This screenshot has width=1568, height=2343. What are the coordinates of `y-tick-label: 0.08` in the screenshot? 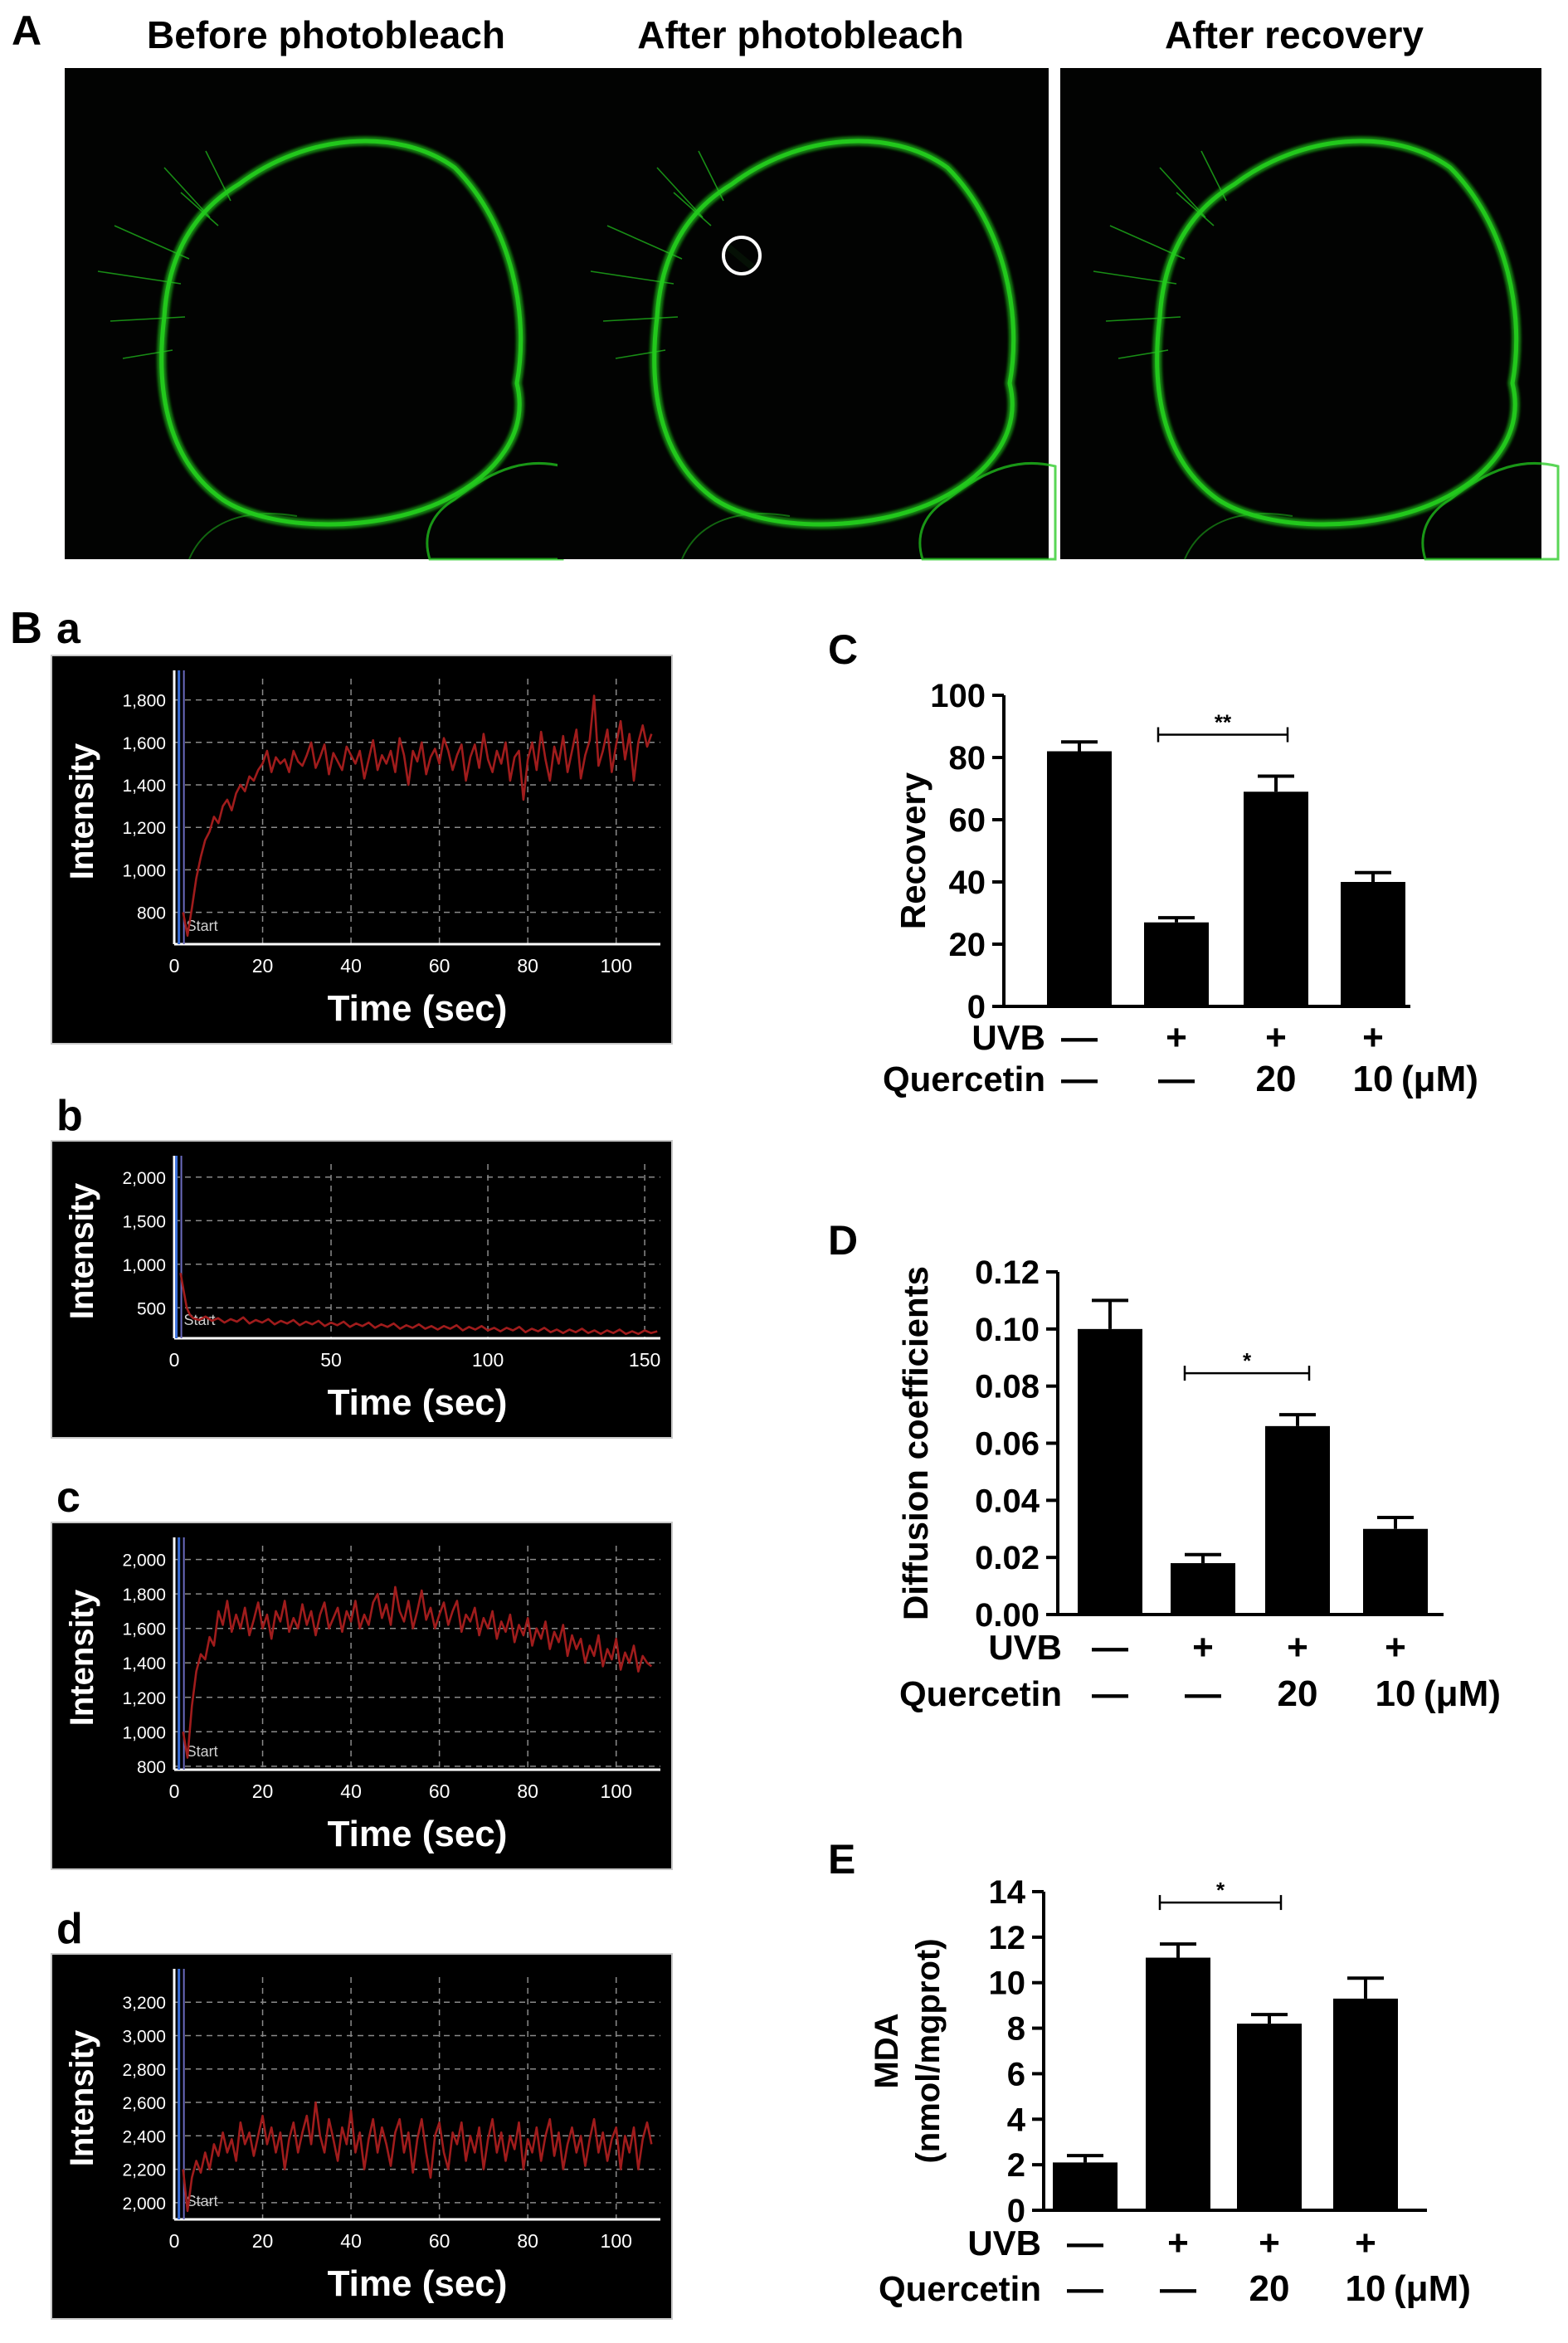 It's located at (1007, 1387).